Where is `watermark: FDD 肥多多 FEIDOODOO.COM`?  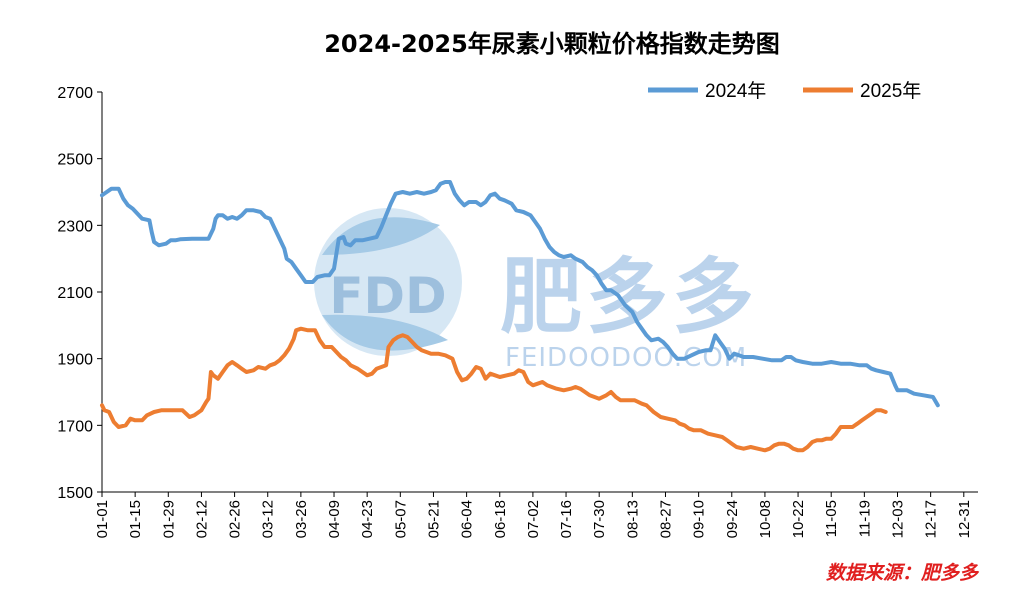
watermark: FDD 肥多多 FEIDOODOO.COM is located at coordinates (536, 290).